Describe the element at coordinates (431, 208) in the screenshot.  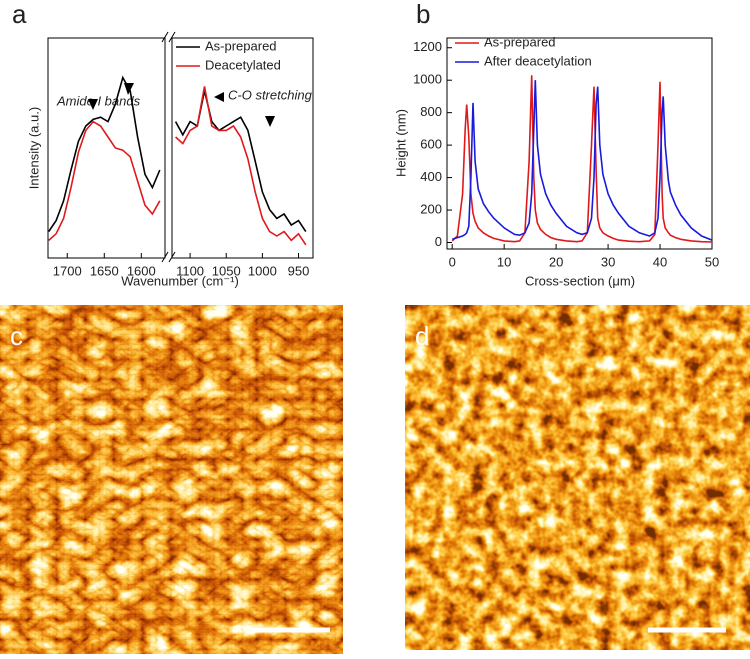
I see `y-tick-label: 200` at that location.